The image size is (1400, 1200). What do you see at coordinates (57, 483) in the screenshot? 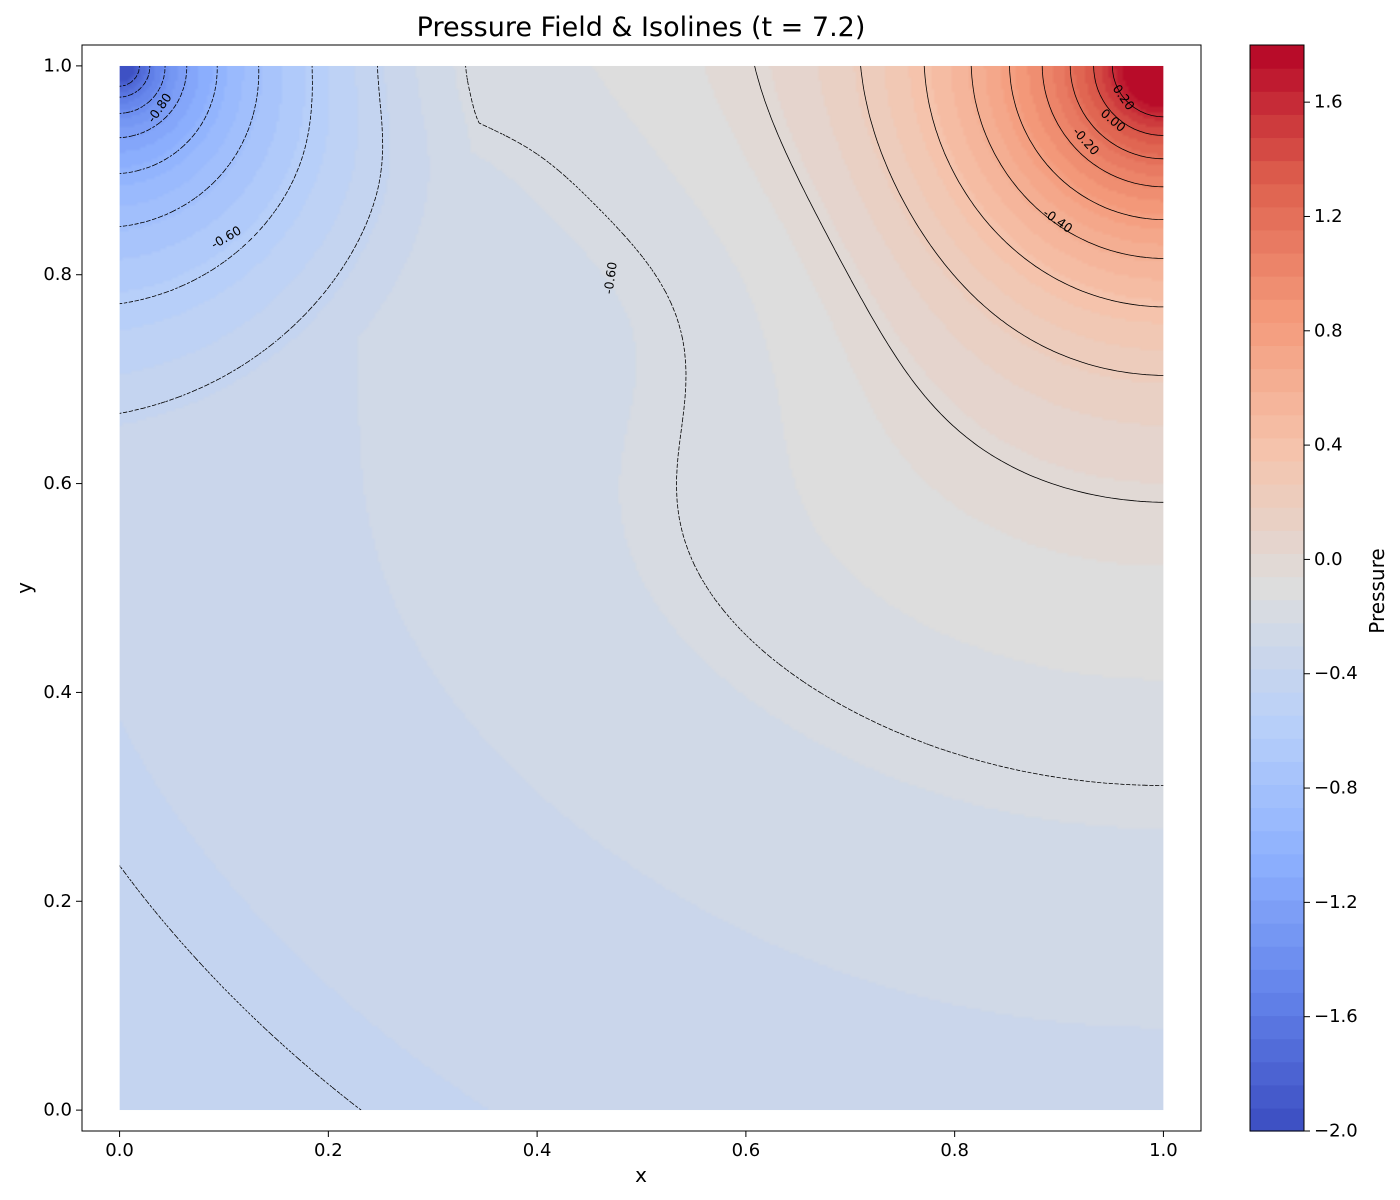
I see `y-tick-label: 0.6` at bounding box center [57, 483].